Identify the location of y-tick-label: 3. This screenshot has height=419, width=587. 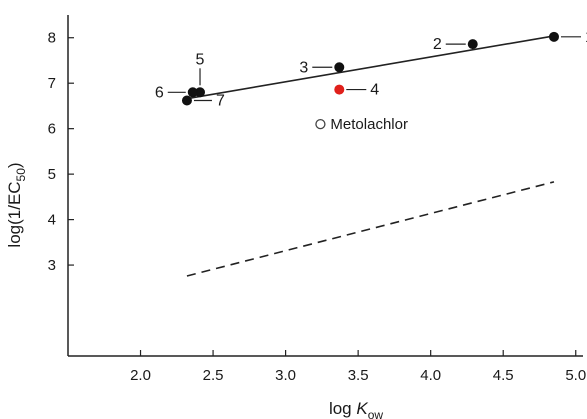
(52, 265).